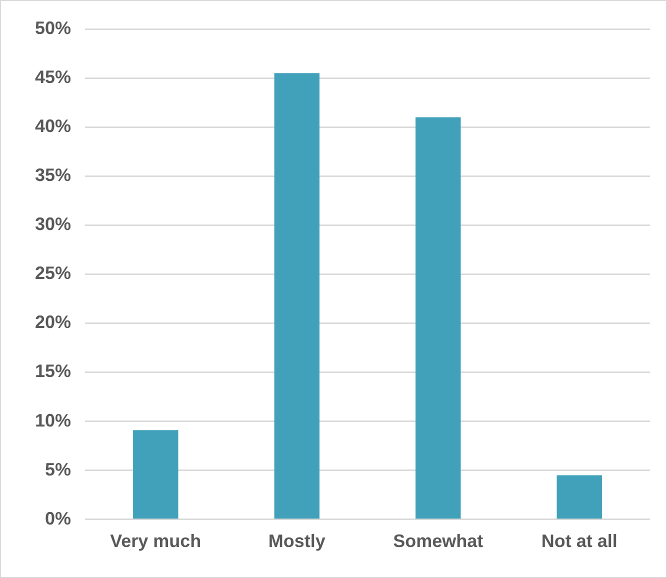 The width and height of the screenshot is (667, 578). Describe the element at coordinates (297, 541) in the screenshot. I see `x-tick-label: Mostly` at that location.